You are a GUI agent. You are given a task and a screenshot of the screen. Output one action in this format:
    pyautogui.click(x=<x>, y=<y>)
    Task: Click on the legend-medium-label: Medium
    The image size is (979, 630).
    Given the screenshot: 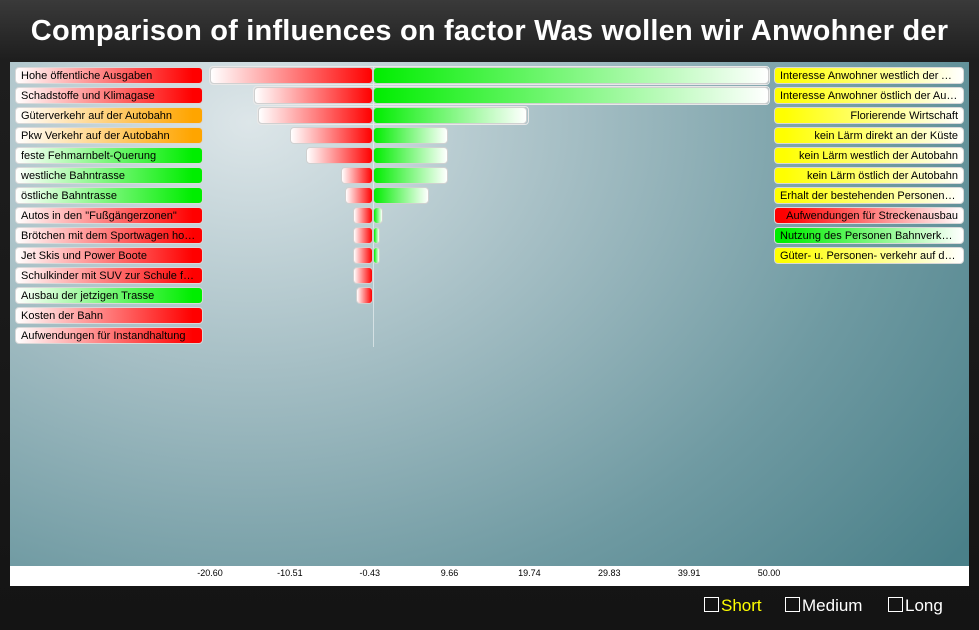 What is the action you would take?
    pyautogui.click(x=832, y=605)
    